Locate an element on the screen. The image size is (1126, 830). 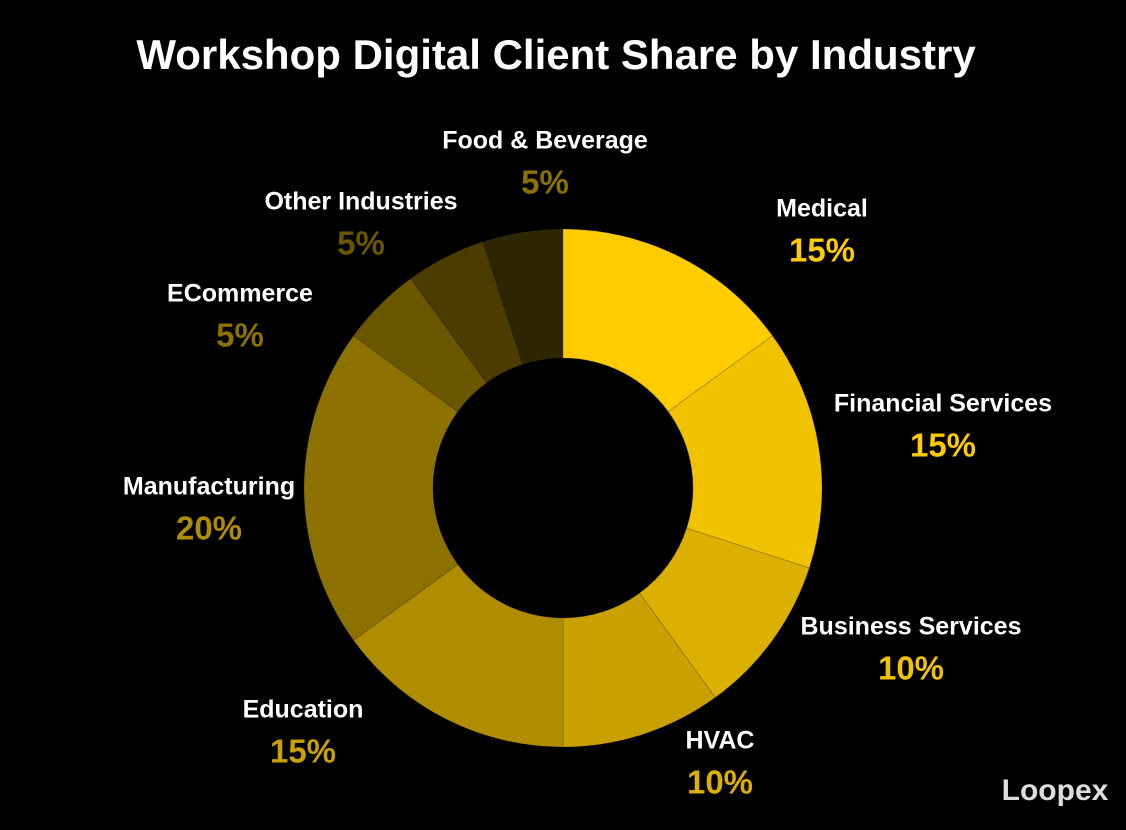
slice-label: Education is located at coordinates (303, 710).